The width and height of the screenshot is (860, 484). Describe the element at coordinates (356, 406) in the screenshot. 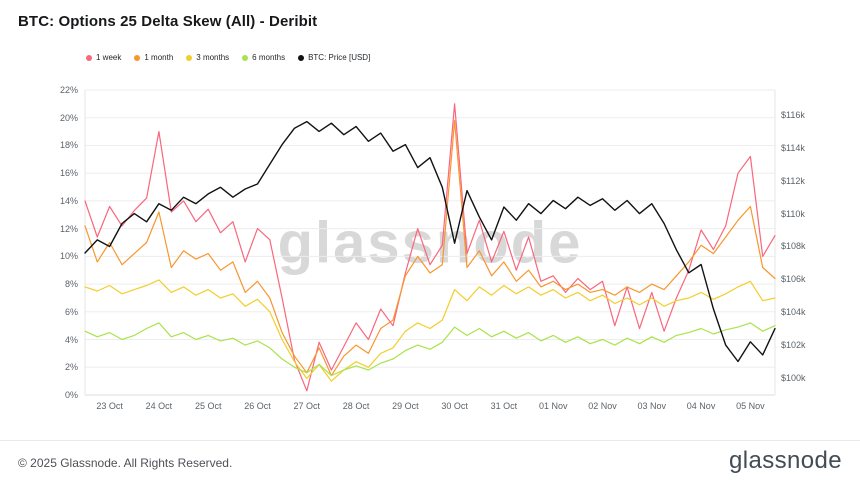

I see `x-tick-label: 28 Oct` at that location.